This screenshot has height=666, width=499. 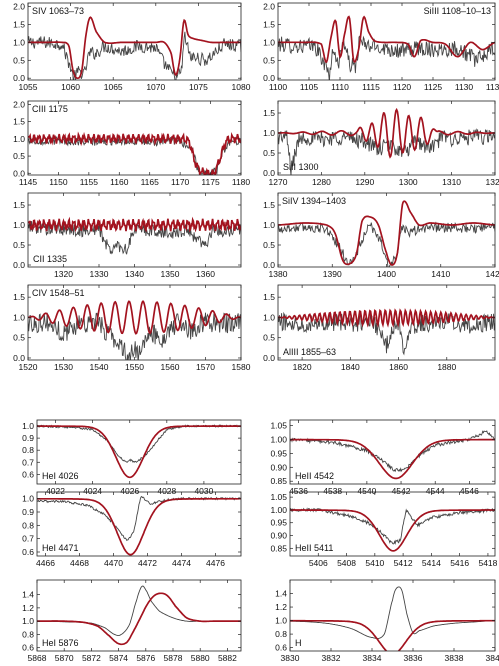 What do you see at coordinates (403, 563) in the screenshot?
I see `x-tick-label: 5412` at bounding box center [403, 563].